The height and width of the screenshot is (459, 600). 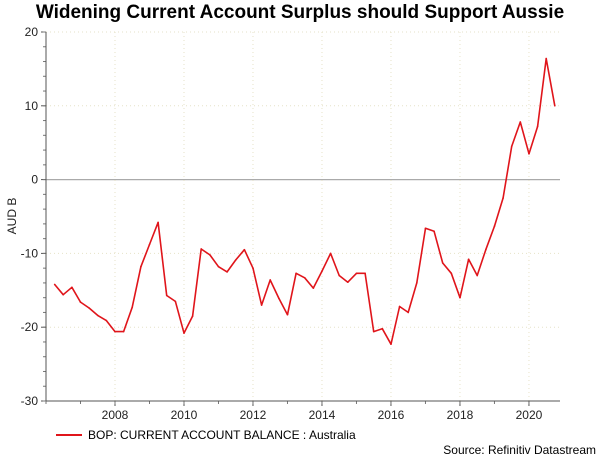 What do you see at coordinates (32, 32) in the screenshot?
I see `y-tick-label: 20` at bounding box center [32, 32].